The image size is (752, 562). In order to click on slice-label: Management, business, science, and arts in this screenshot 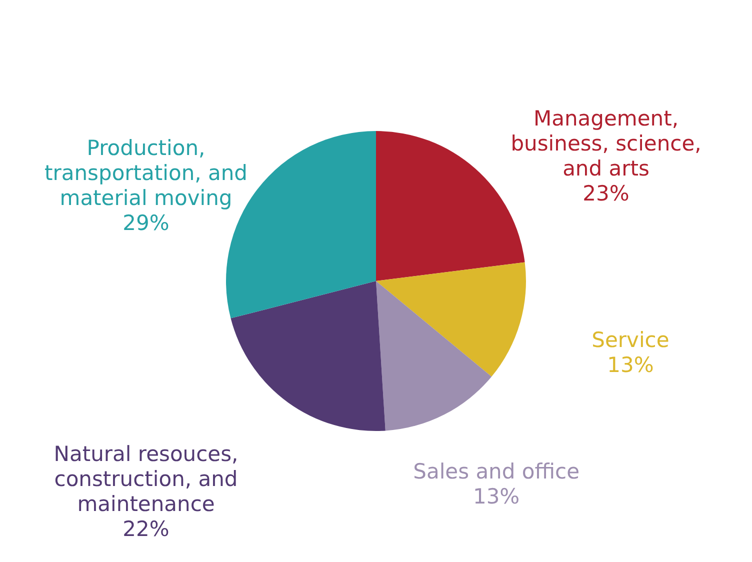, I will do `click(606, 143)`.